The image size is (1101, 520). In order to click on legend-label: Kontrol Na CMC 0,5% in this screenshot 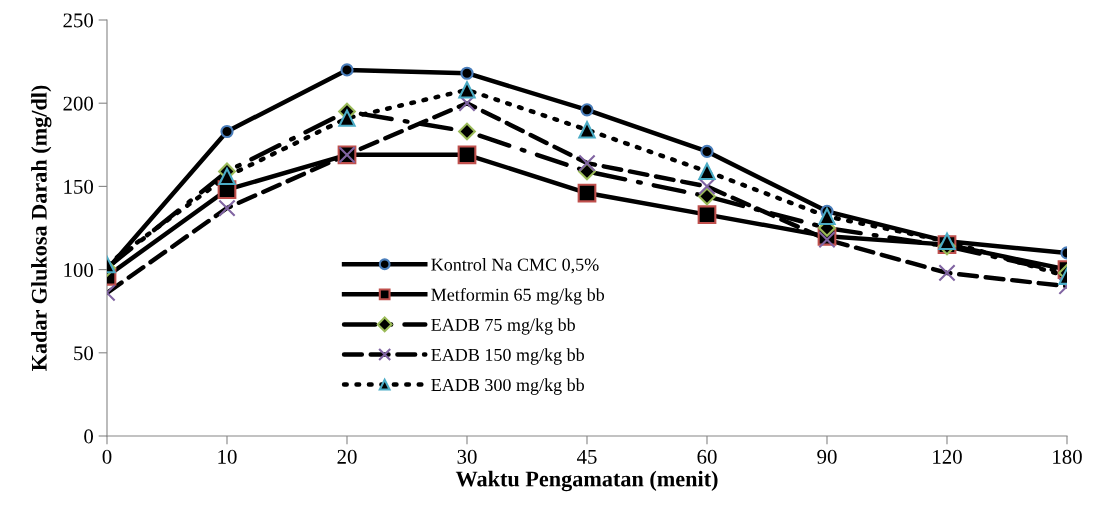, I will do `click(515, 266)`.